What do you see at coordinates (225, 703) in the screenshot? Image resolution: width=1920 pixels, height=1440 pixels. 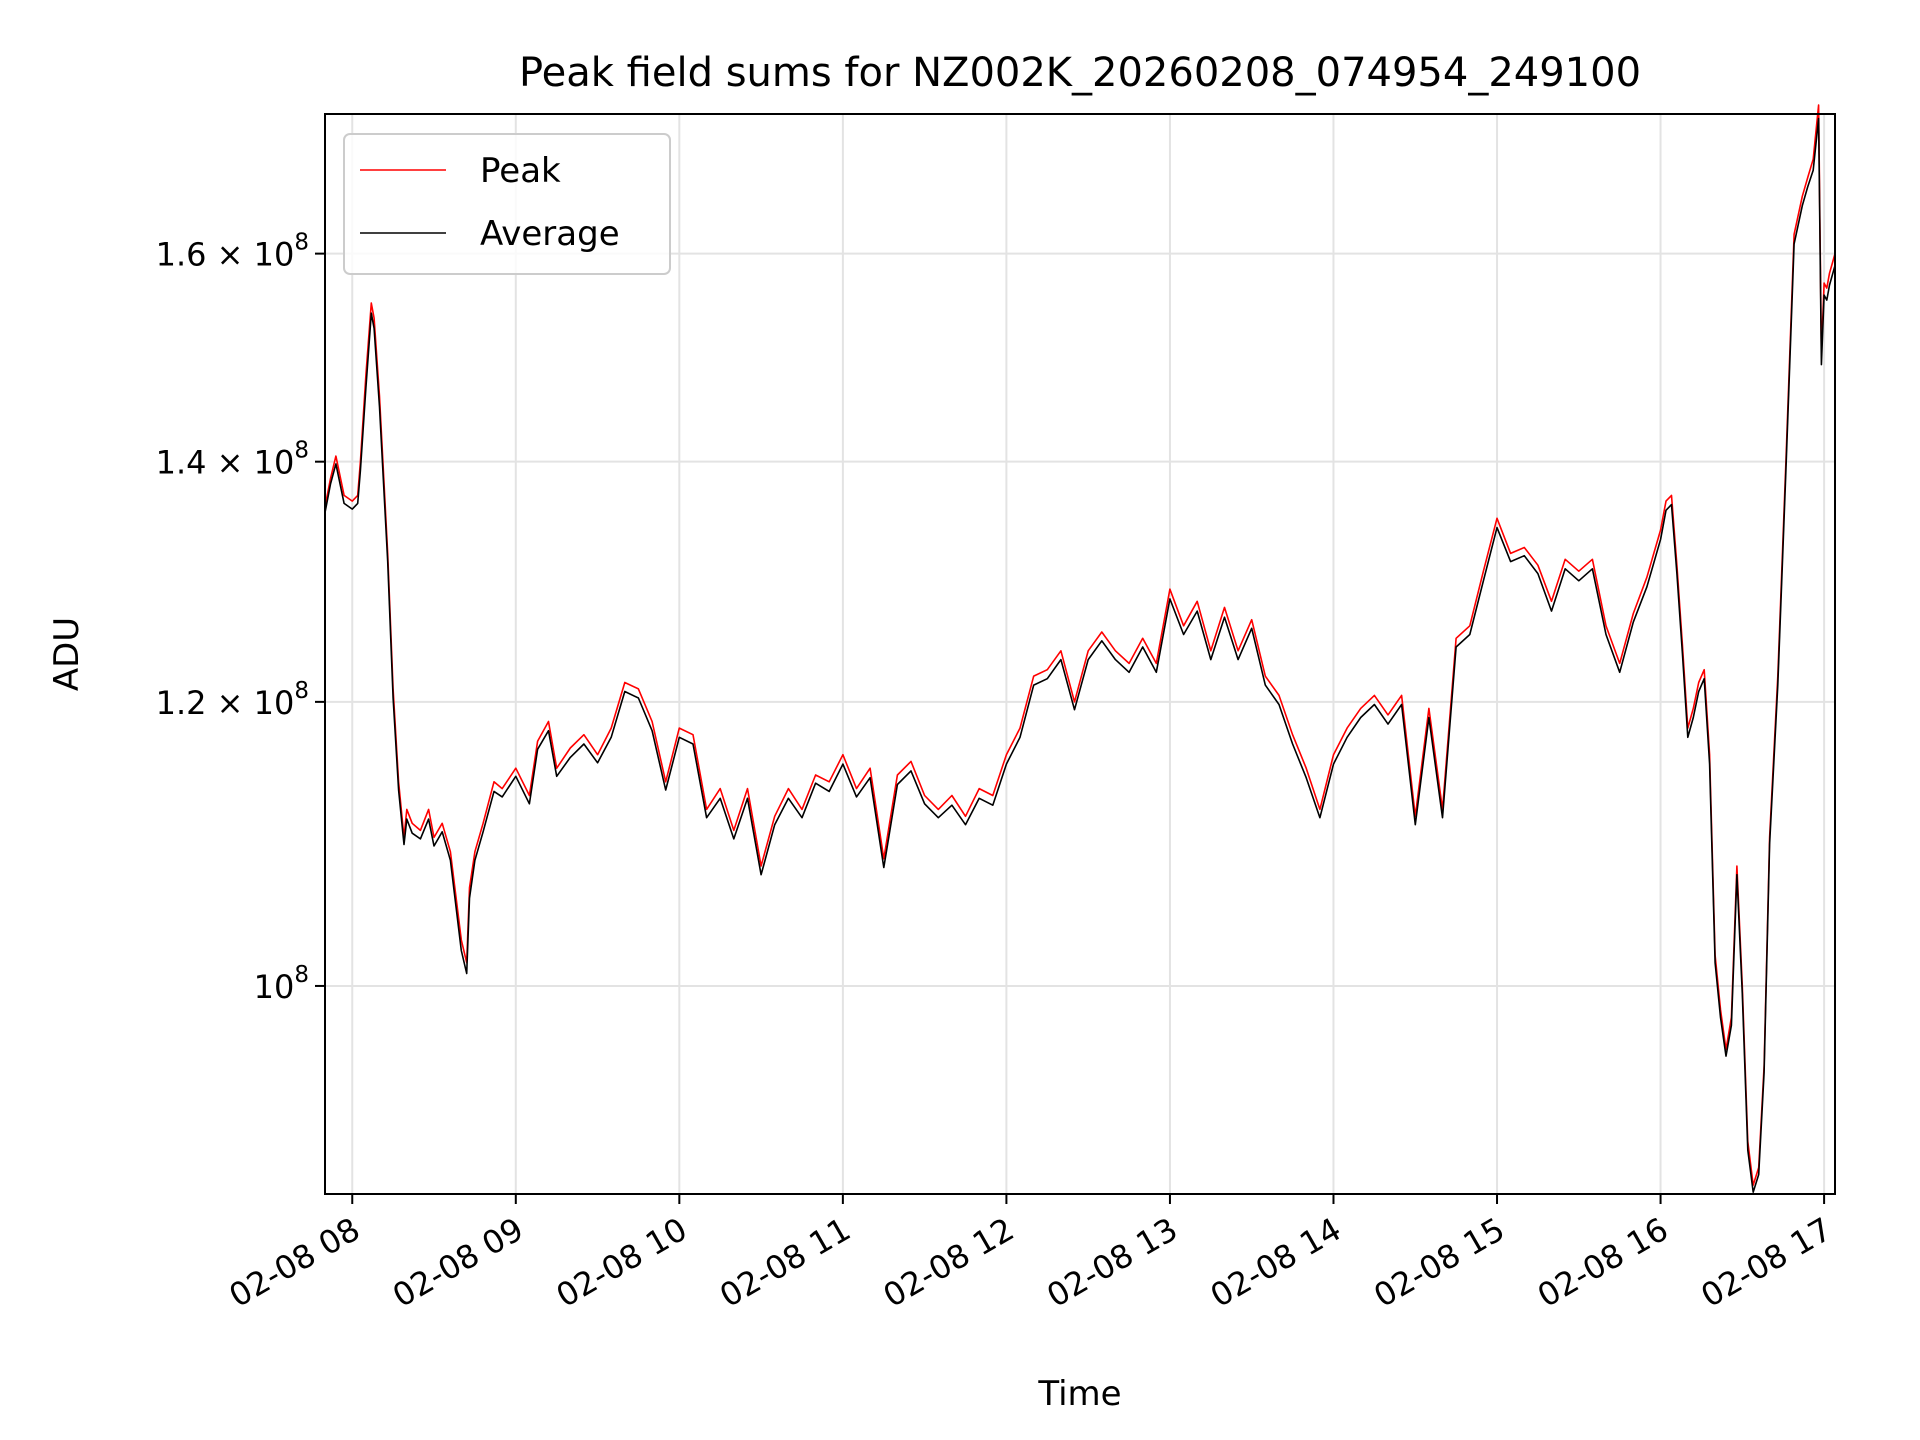 I see `y-tick-base: 1.2 × 10` at bounding box center [225, 703].